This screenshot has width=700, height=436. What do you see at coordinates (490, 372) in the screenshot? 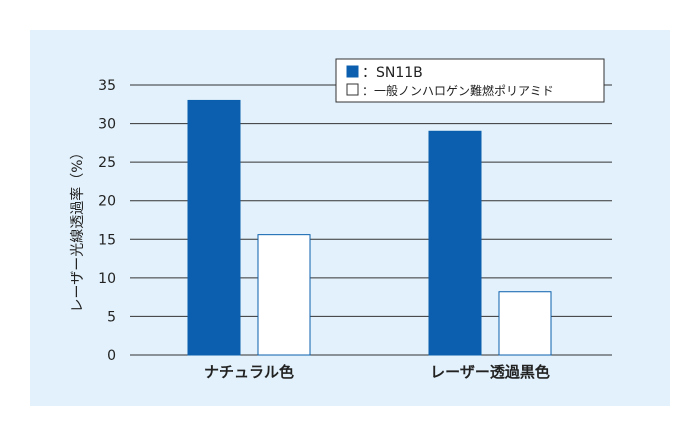
I see `x-category-label-1: レーザー透過黒色` at bounding box center [490, 372].